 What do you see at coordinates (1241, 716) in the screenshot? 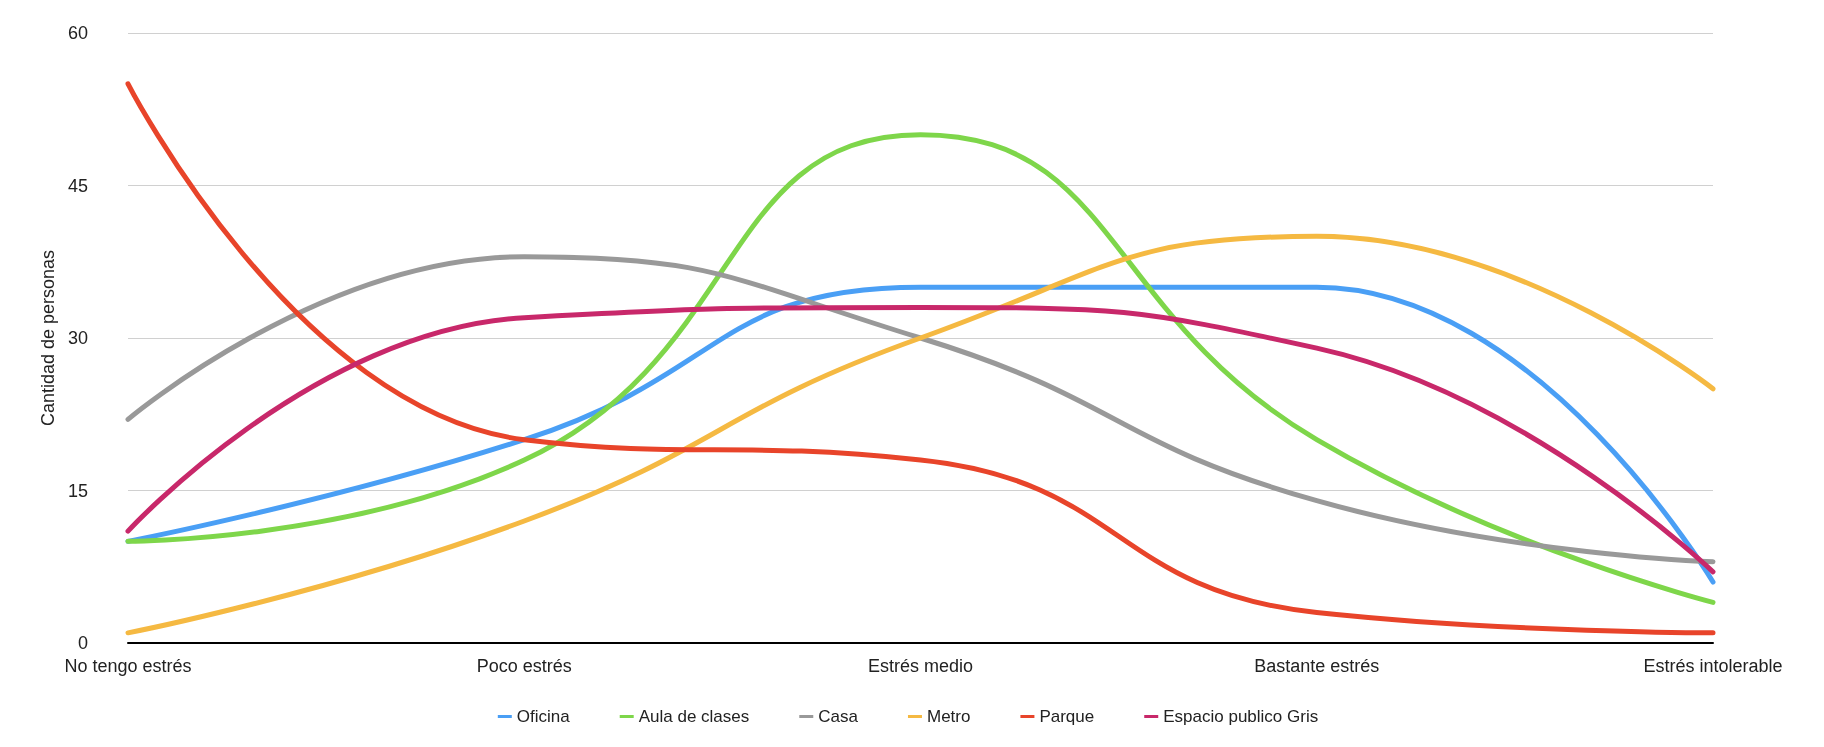
I see `legend-label: Espacio publico Gris` at bounding box center [1241, 716].